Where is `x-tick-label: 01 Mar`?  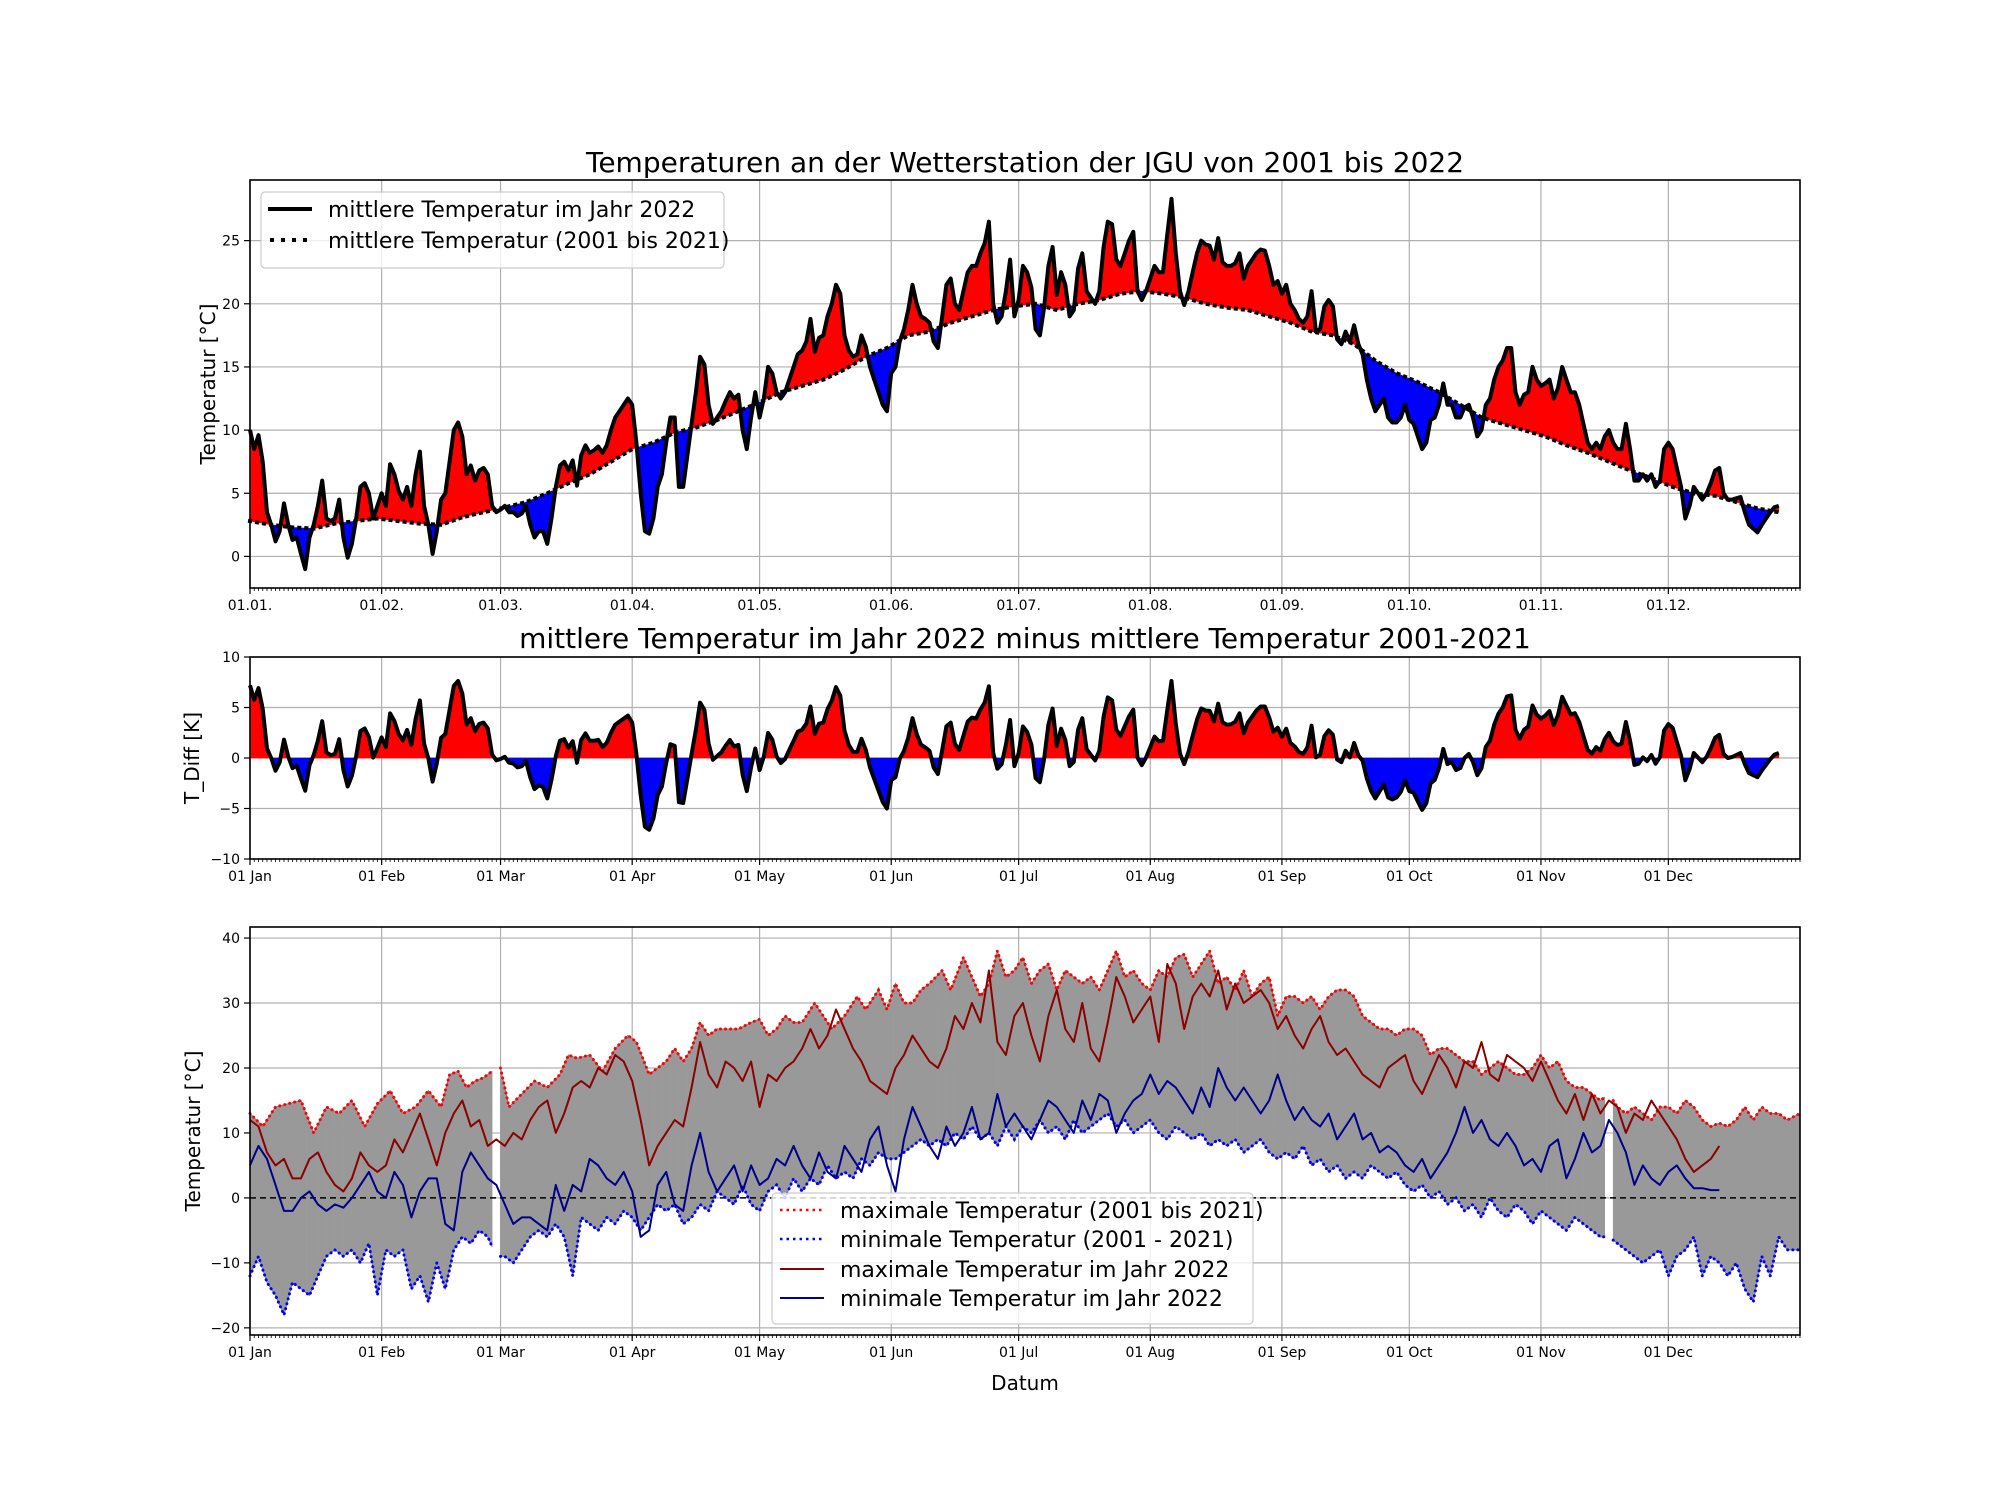
x-tick-label: 01 Mar is located at coordinates (500, 1353).